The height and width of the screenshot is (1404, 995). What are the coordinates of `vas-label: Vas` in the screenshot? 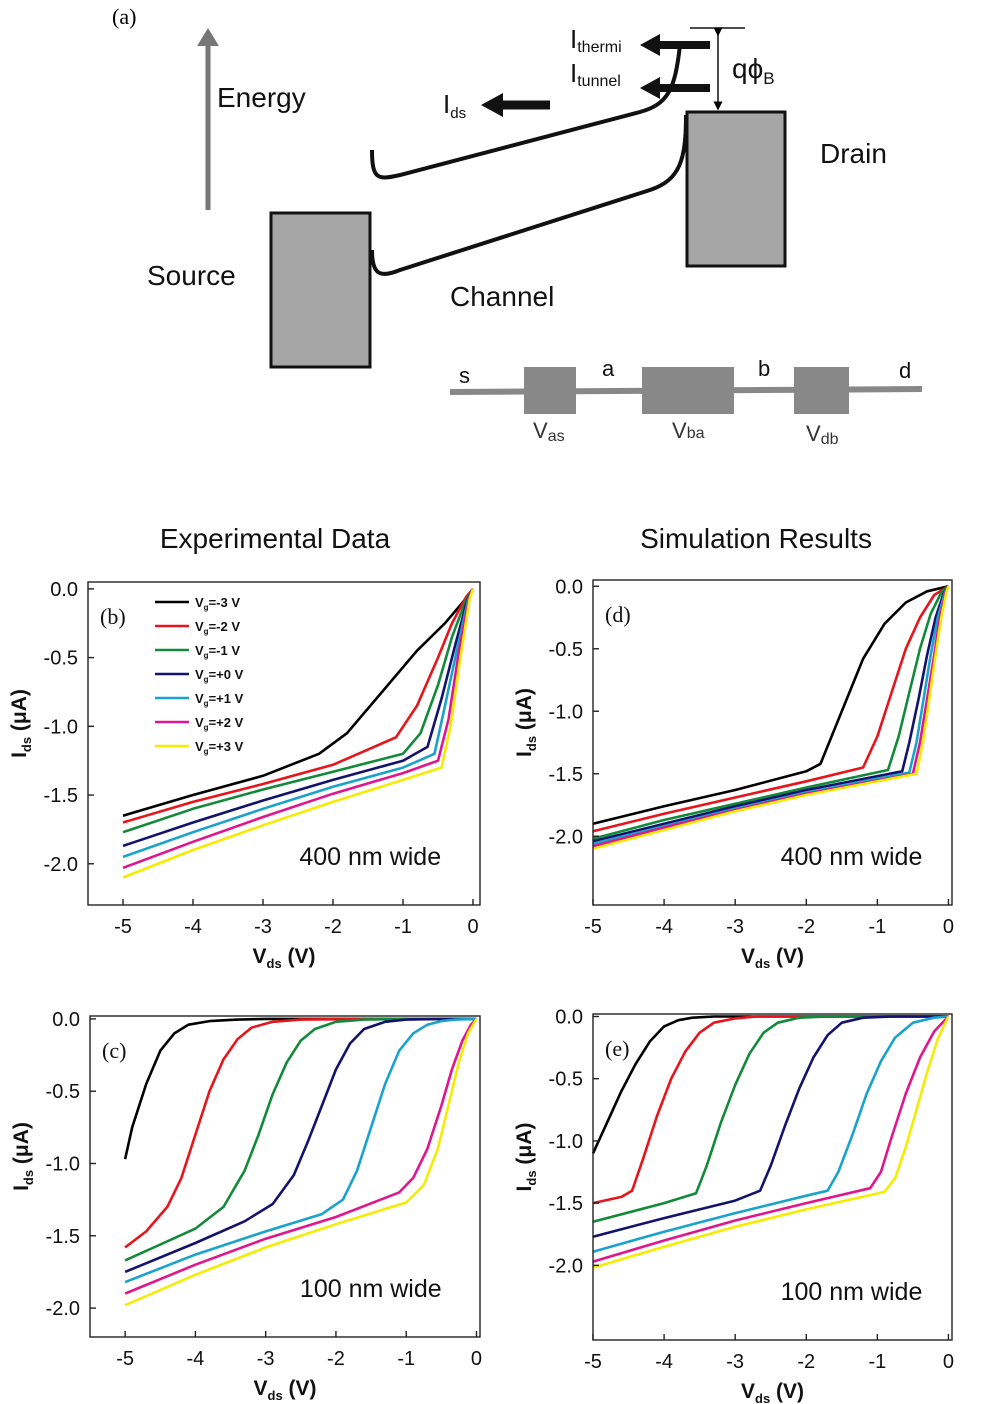 It's located at (549, 431).